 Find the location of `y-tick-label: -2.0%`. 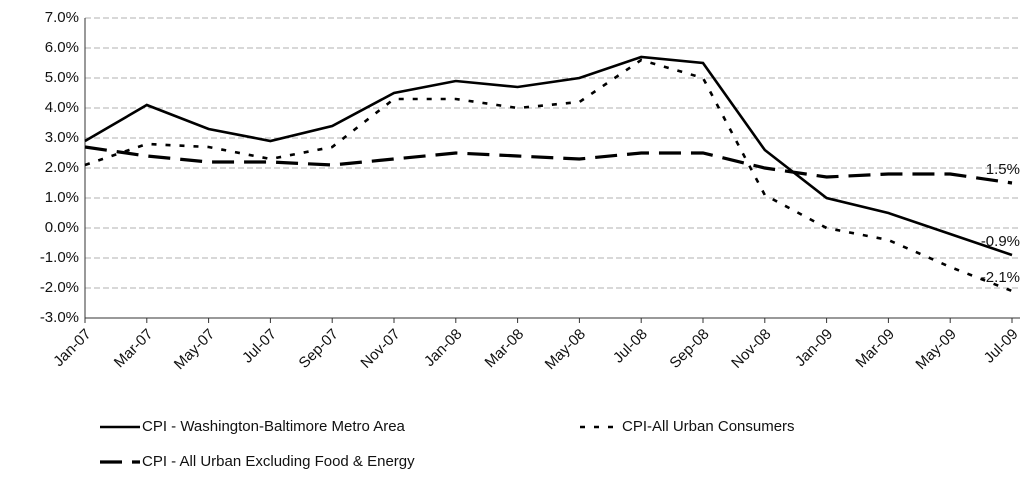

y-tick-label: -2.0% is located at coordinates (59, 287).